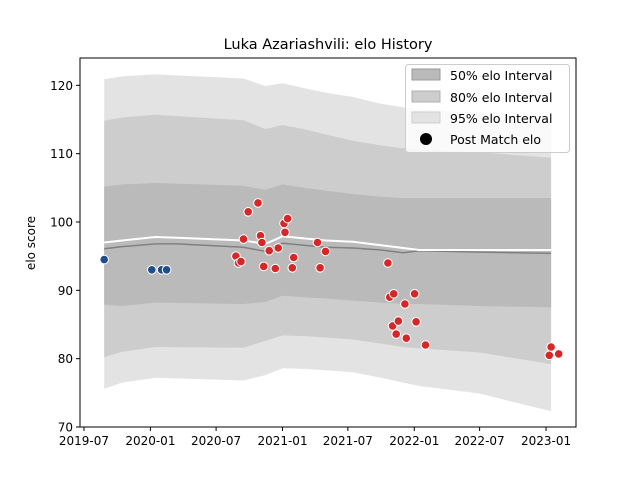 The image size is (640, 484). I want to click on y-tick-label: 70, so click(65, 428).